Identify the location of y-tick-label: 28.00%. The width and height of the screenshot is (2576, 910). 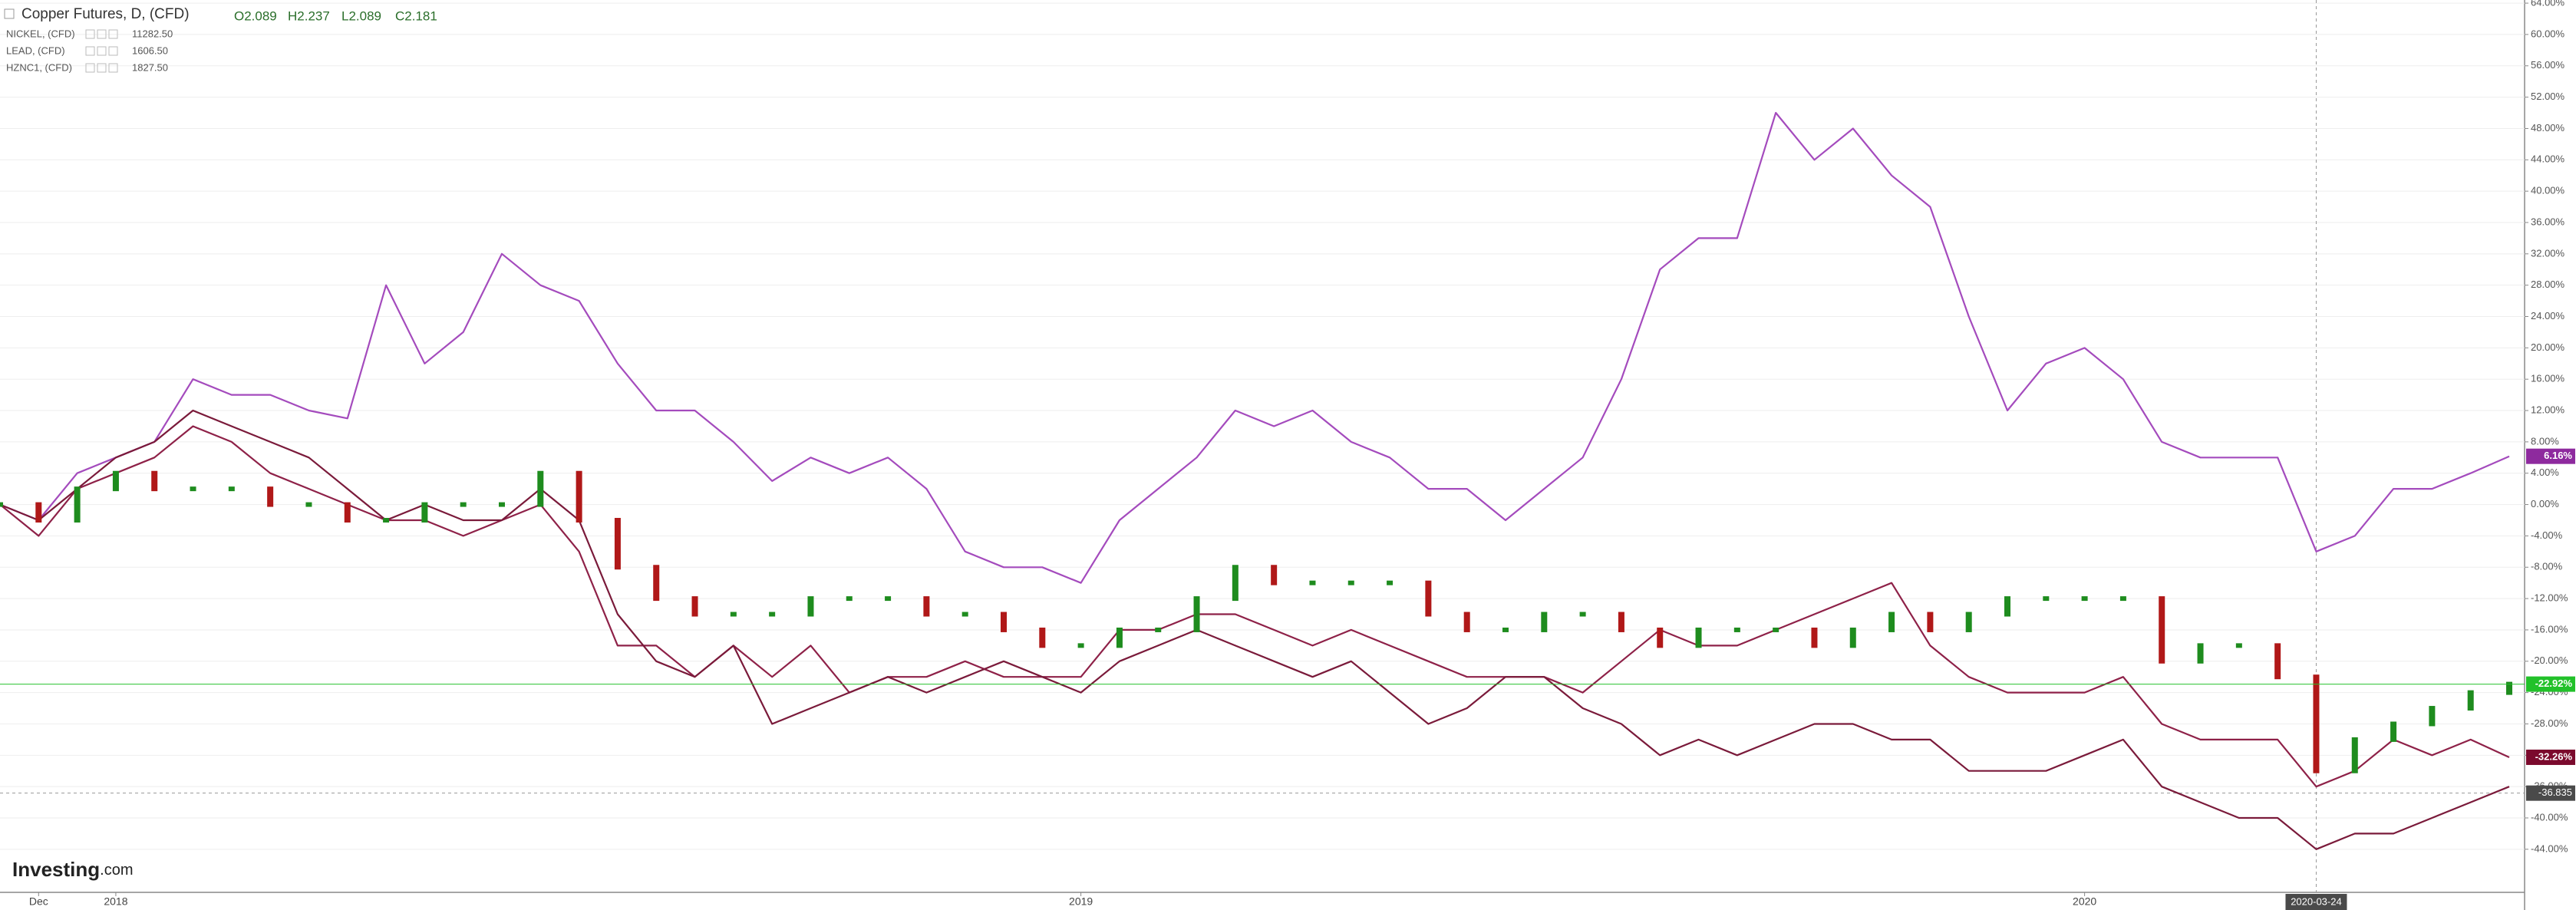
(2548, 284).